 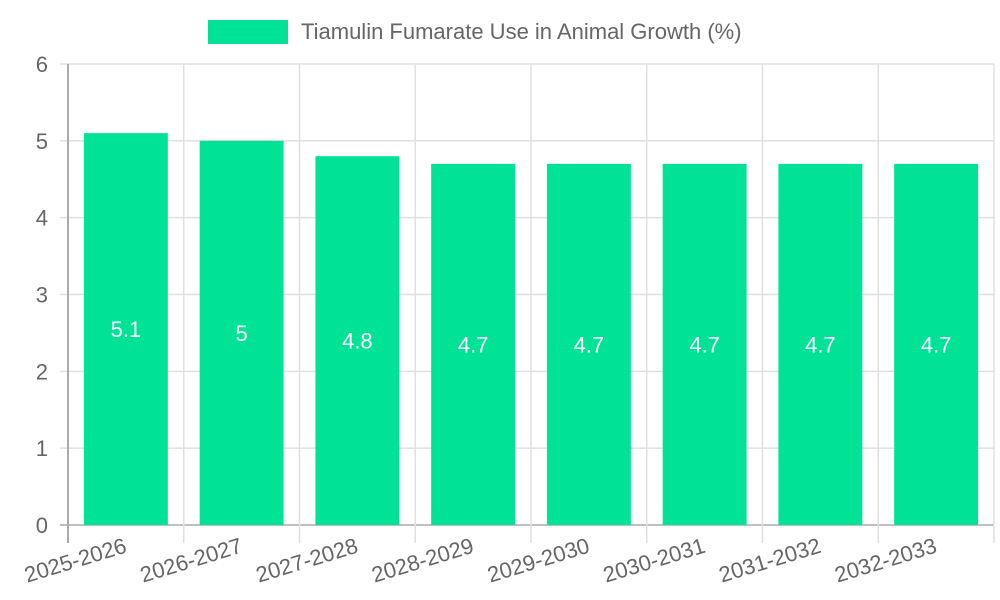 What do you see at coordinates (248, 32) in the screenshot?
I see `legend-swatch` at bounding box center [248, 32].